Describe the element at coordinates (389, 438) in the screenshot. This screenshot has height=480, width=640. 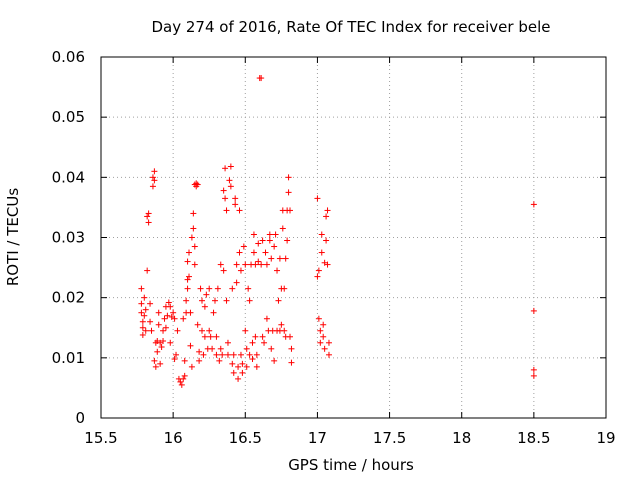
I see `x-tick-label: 17.5` at that location.